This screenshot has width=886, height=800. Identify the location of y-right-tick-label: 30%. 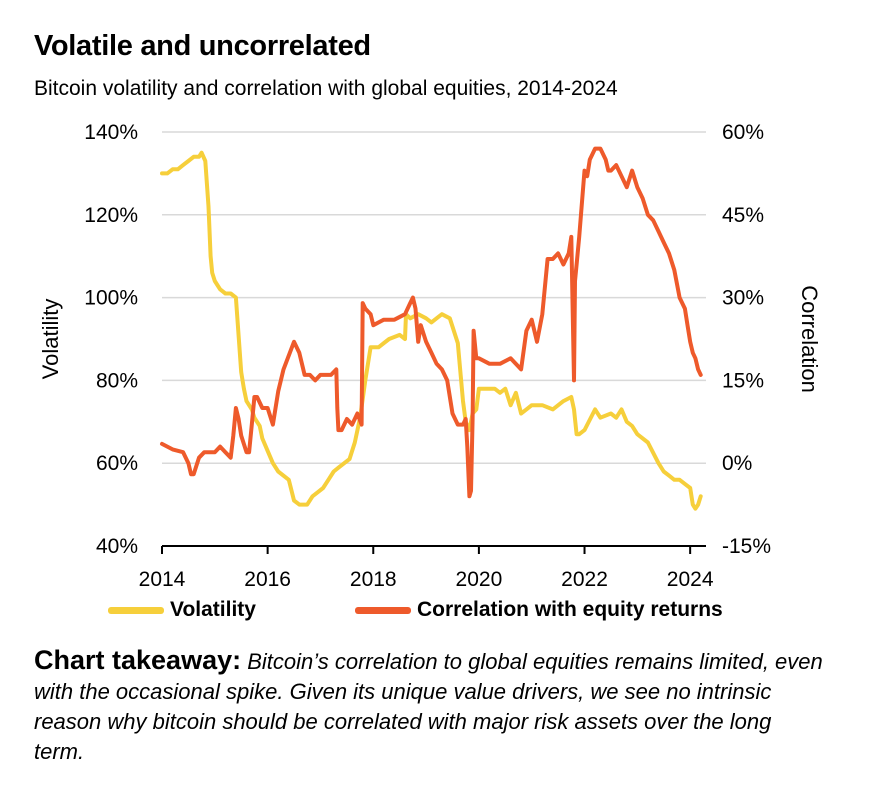
(743, 298).